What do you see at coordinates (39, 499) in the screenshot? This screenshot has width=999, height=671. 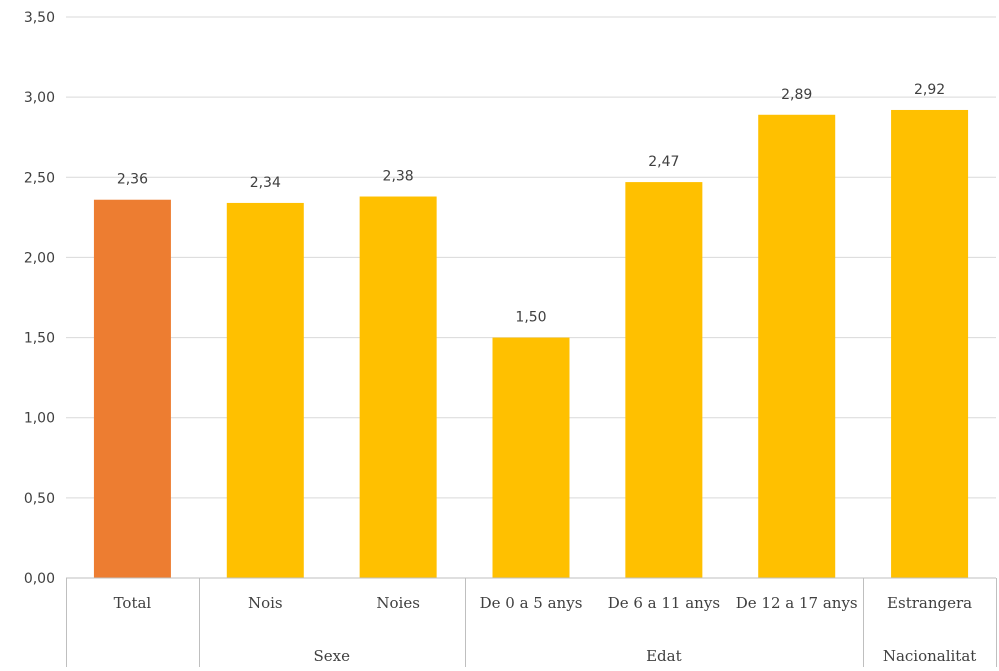 I see `y-tick-label: 0,50` at bounding box center [39, 499].